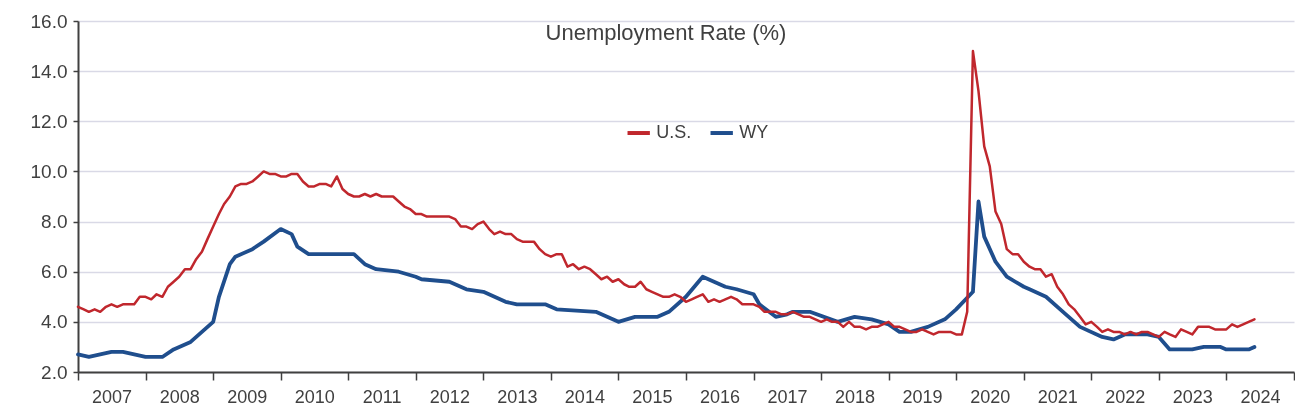 The image size is (1295, 416). What do you see at coordinates (674, 132) in the screenshot?
I see `legend-label: U.S.` at bounding box center [674, 132].